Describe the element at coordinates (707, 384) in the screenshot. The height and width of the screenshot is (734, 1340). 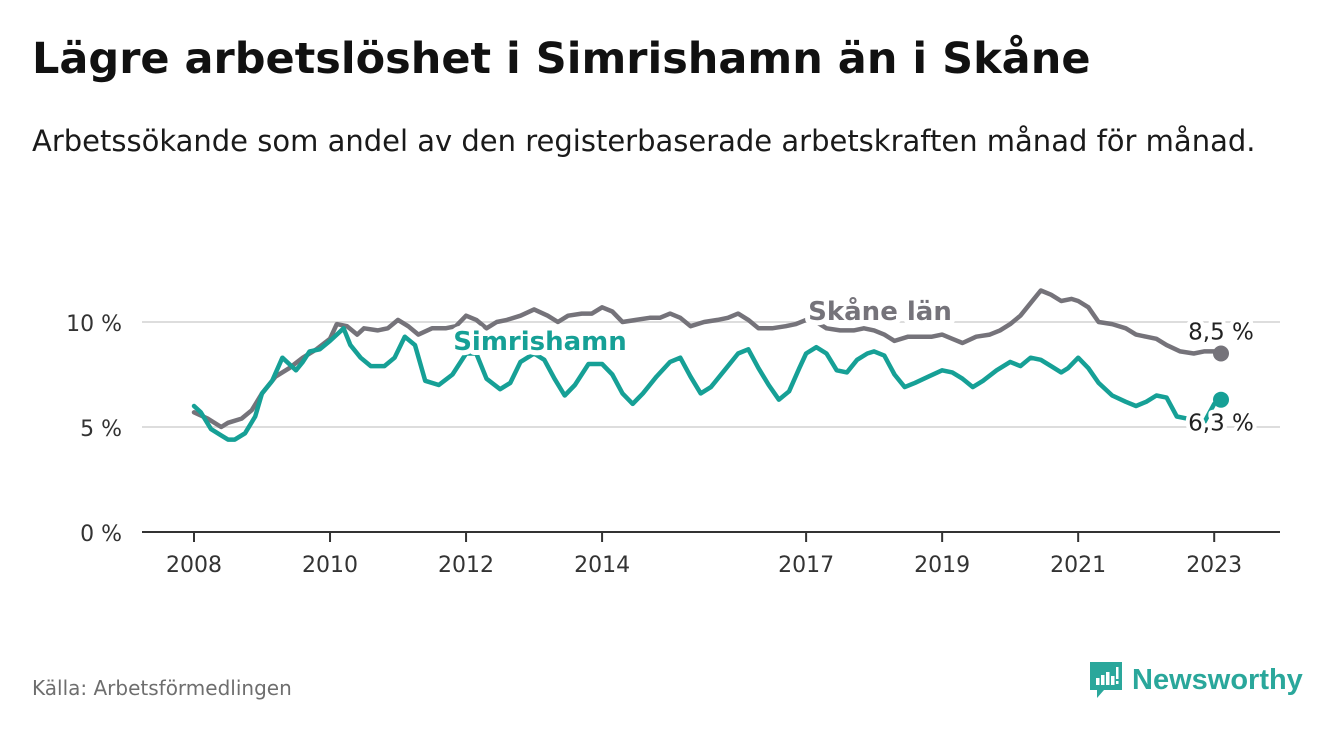
I see `series-line-simrishamn` at that location.